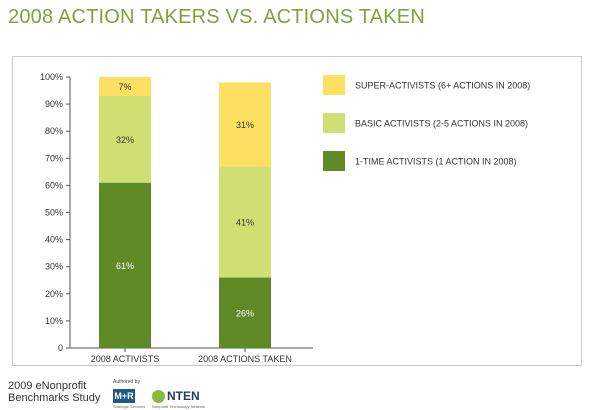 The height and width of the screenshot is (410, 600). Describe the element at coordinates (54, 213) in the screenshot. I see `y-tick-label: 50%` at that location.